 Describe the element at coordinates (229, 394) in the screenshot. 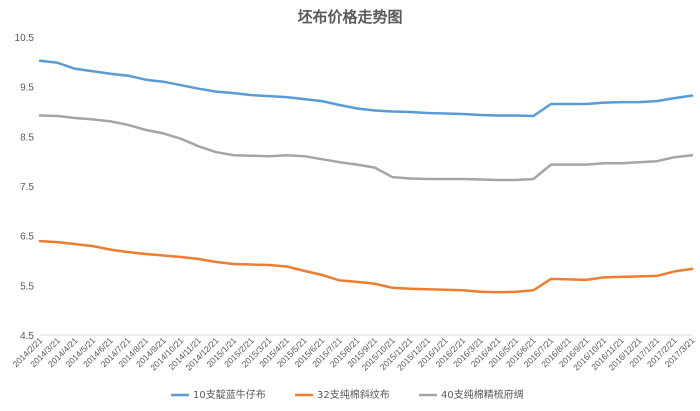

I see `legend-label: 10支靛蓝牛仔布` at that location.